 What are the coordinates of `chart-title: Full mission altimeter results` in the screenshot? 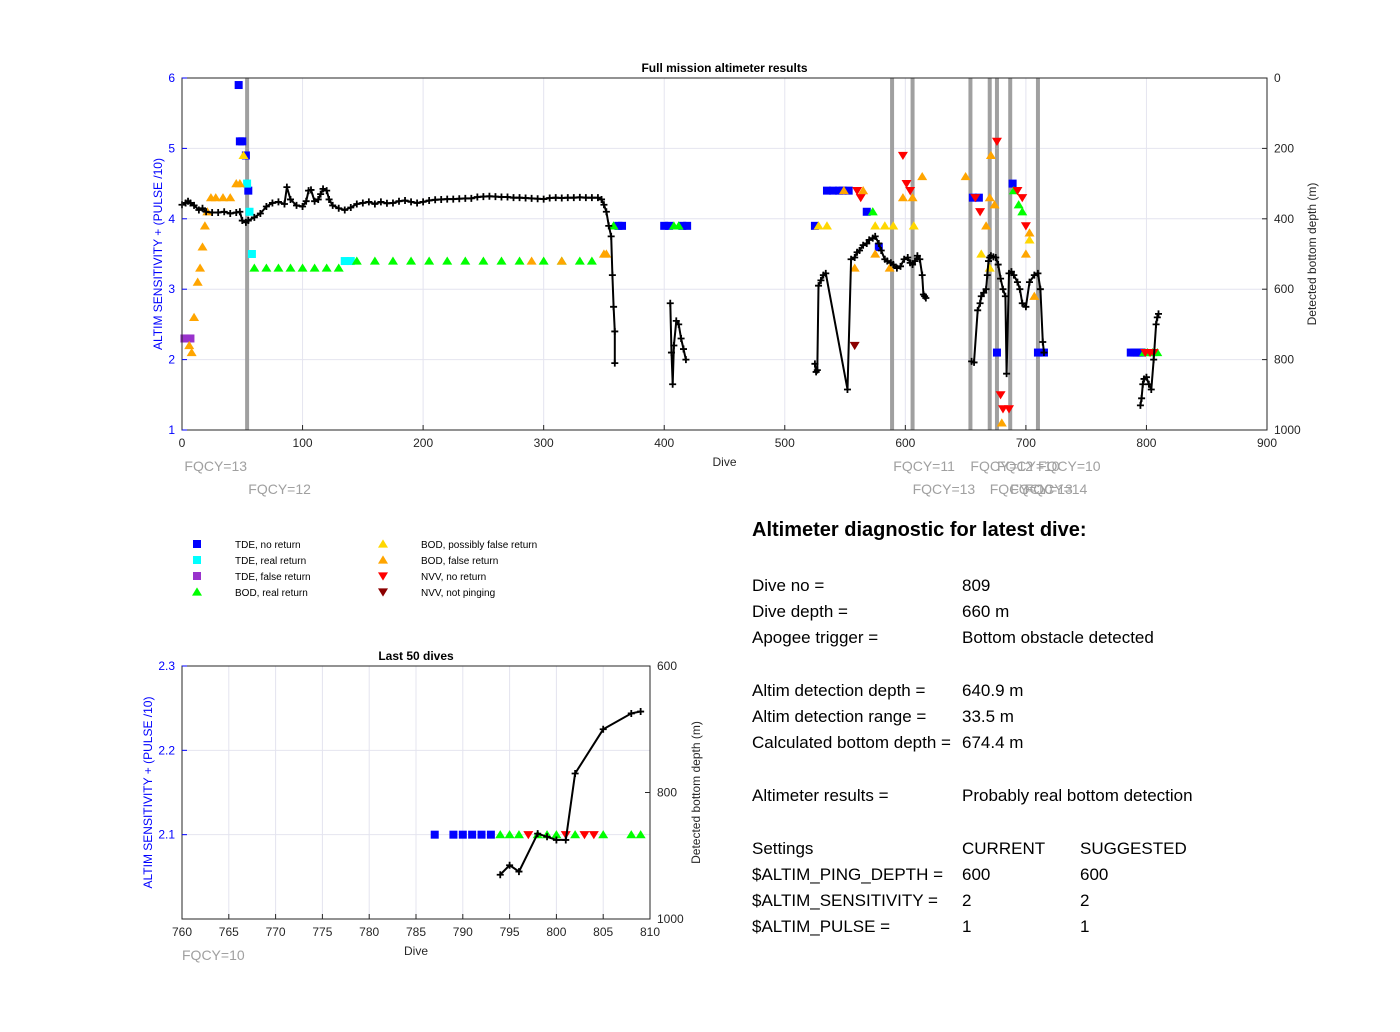 It's located at (724, 68).